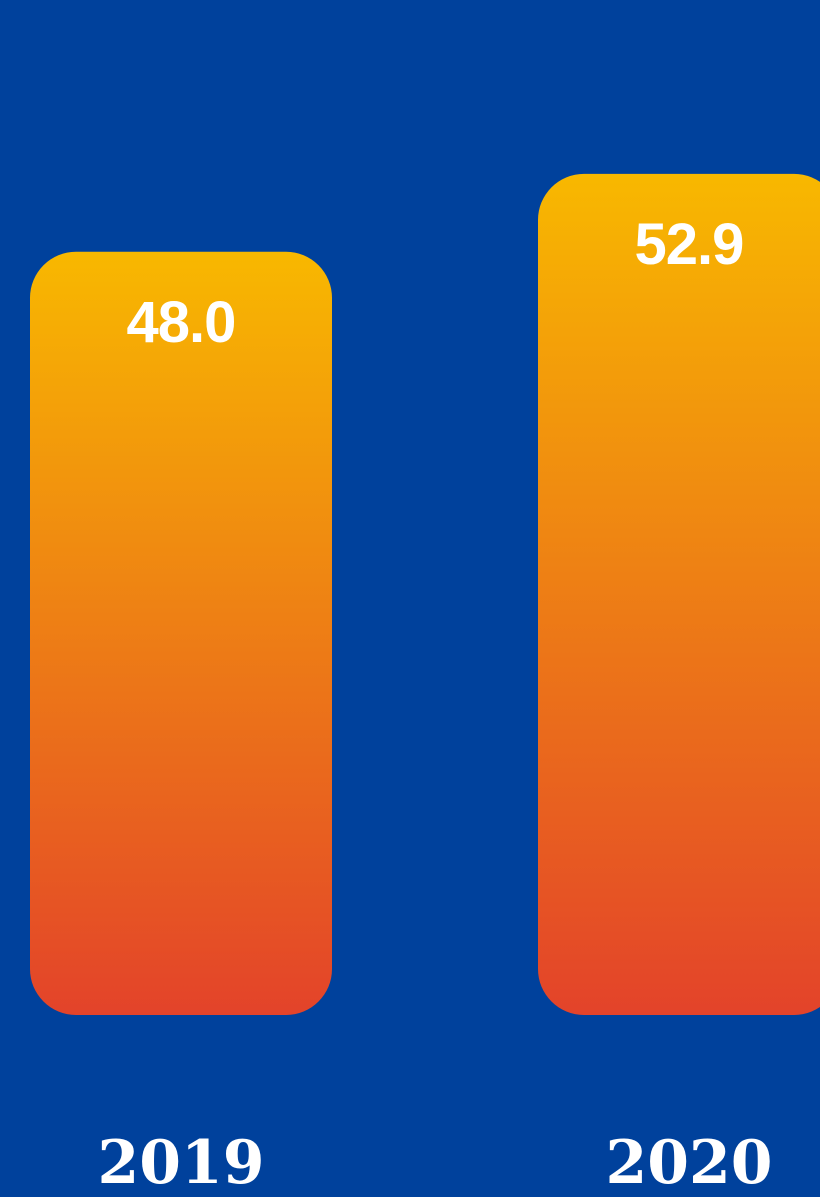  Describe the element at coordinates (181, 1162) in the screenshot. I see `category-label-2019: 2019` at that location.